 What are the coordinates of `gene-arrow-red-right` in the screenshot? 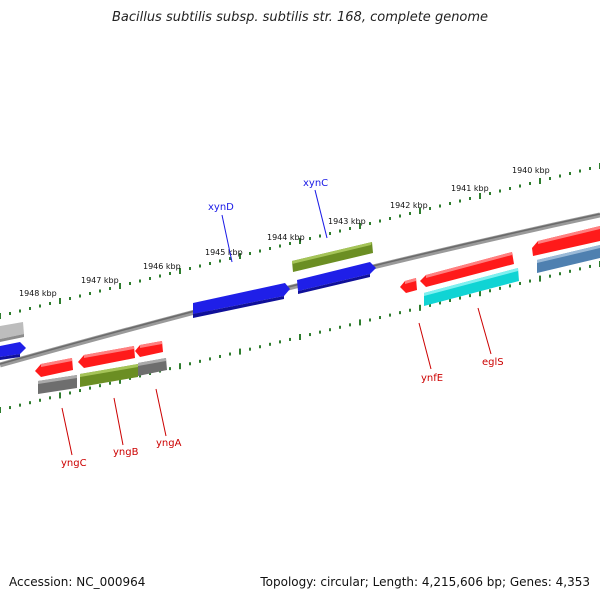 It's located at (566, 241).